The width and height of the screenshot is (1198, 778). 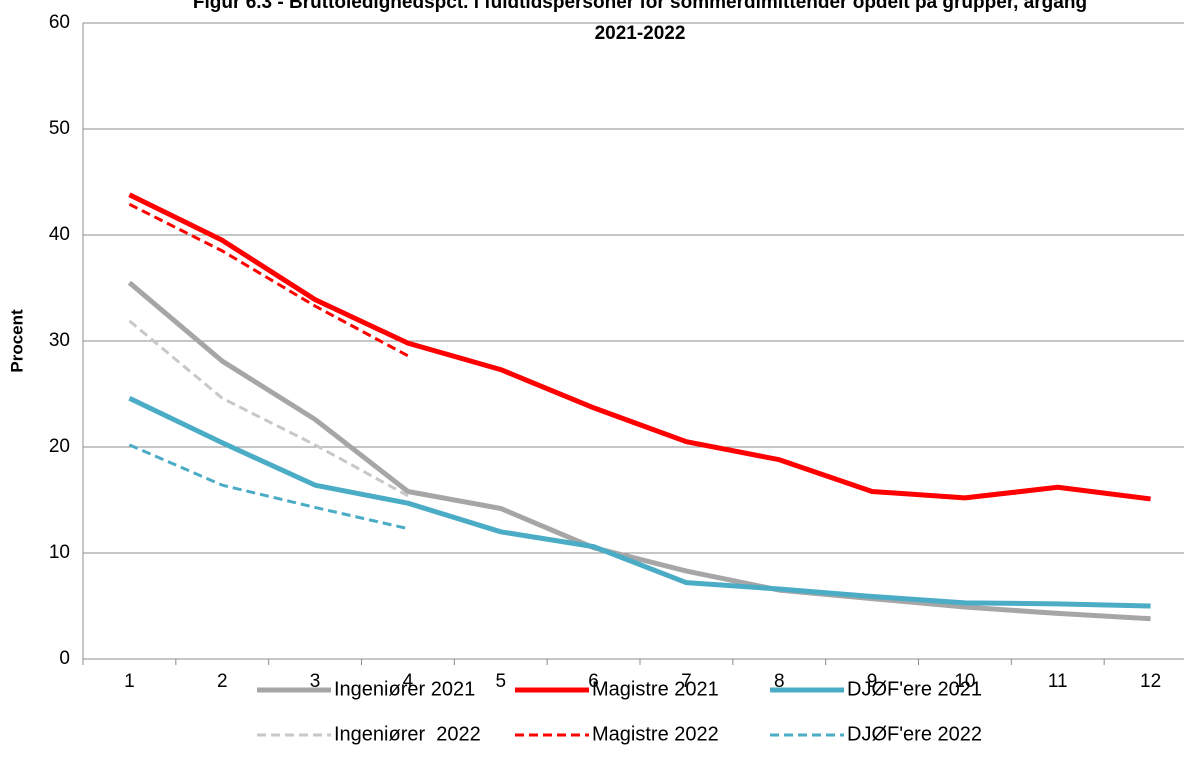 What do you see at coordinates (655, 734) in the screenshot?
I see `legend-label: Magistre 2022` at bounding box center [655, 734].